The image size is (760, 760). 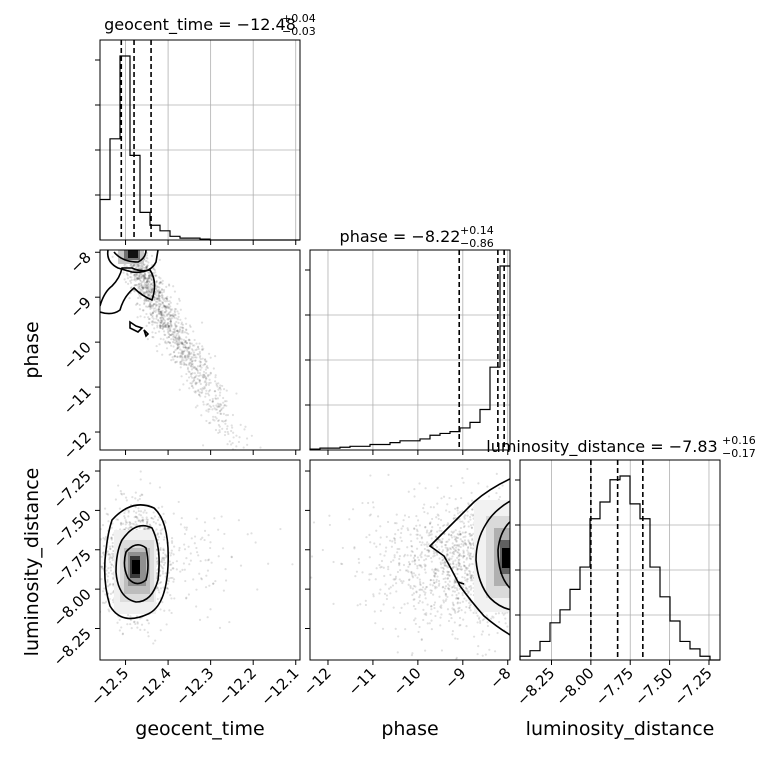 I want to click on y-tick-label: −7.25, so click(x=72, y=489).